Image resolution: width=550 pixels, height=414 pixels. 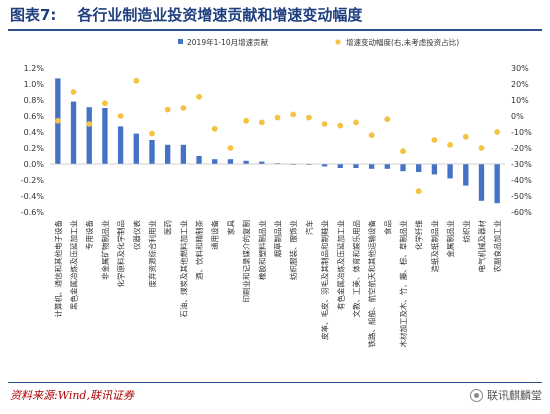 What do you see at coordinates (520, 68) in the screenshot?
I see `y-right-tick-label: 30%` at bounding box center [520, 68].